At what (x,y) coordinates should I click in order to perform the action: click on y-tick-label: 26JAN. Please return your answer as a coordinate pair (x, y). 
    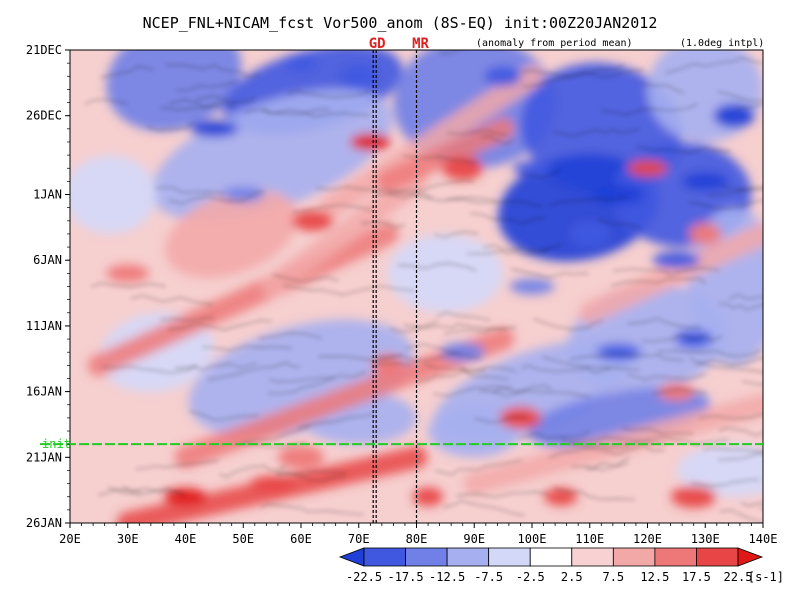
    Looking at the image, I should click on (44, 523).